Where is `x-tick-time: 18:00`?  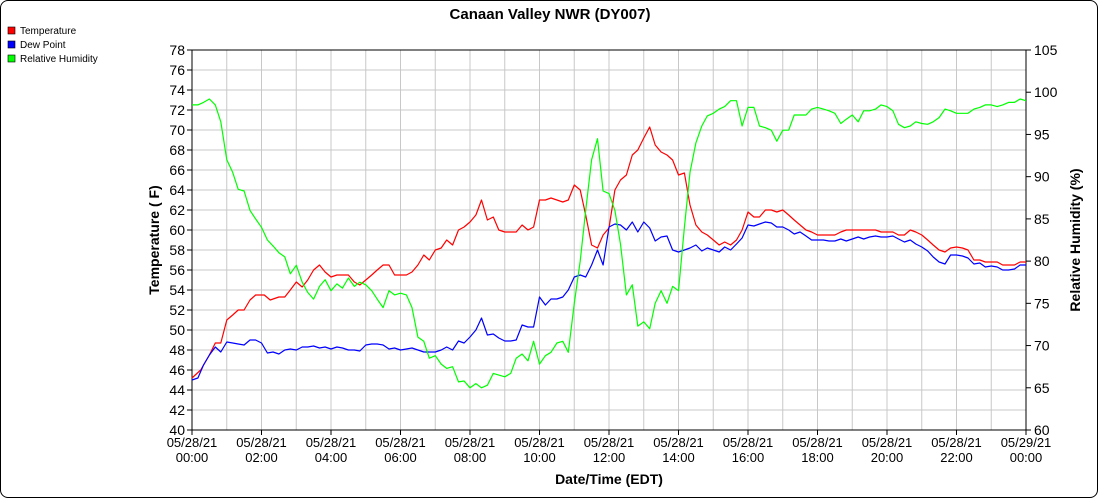 x-tick-time: 18:00 is located at coordinates (817, 457).